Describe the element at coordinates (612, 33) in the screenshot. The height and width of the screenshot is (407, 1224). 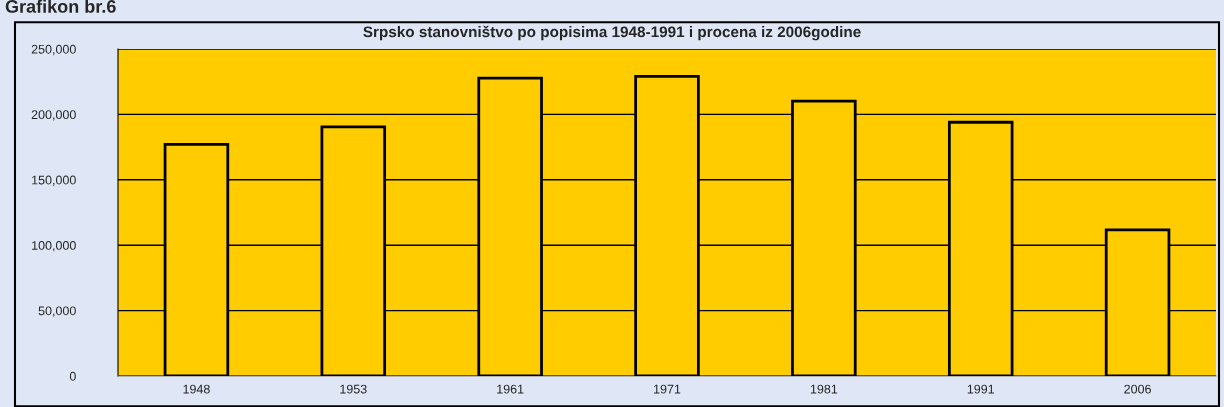
I see `chart-title: Srpsko stanovništvo po popisima 1948-1991 i procena iz 2006godine` at that location.